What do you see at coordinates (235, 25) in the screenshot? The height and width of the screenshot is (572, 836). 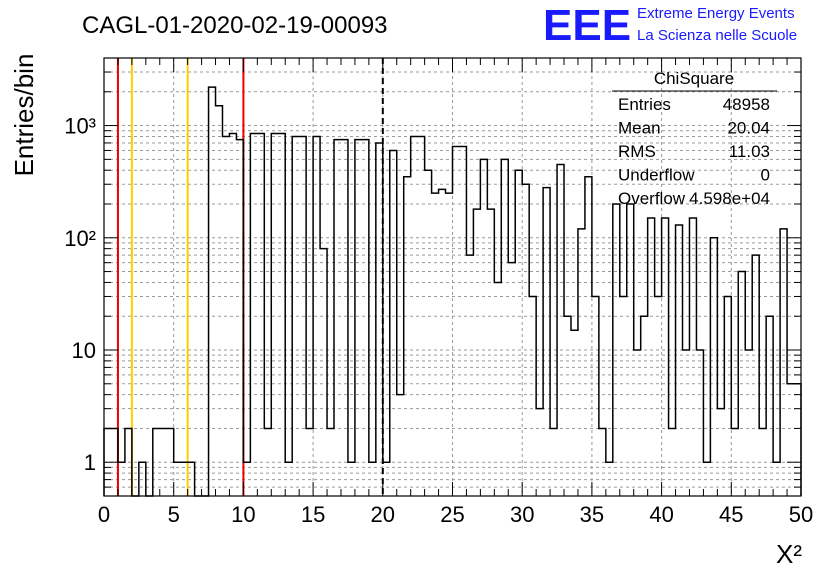 I see `chart-title: CAGL-01-2020-02-19-00093` at bounding box center [235, 25].